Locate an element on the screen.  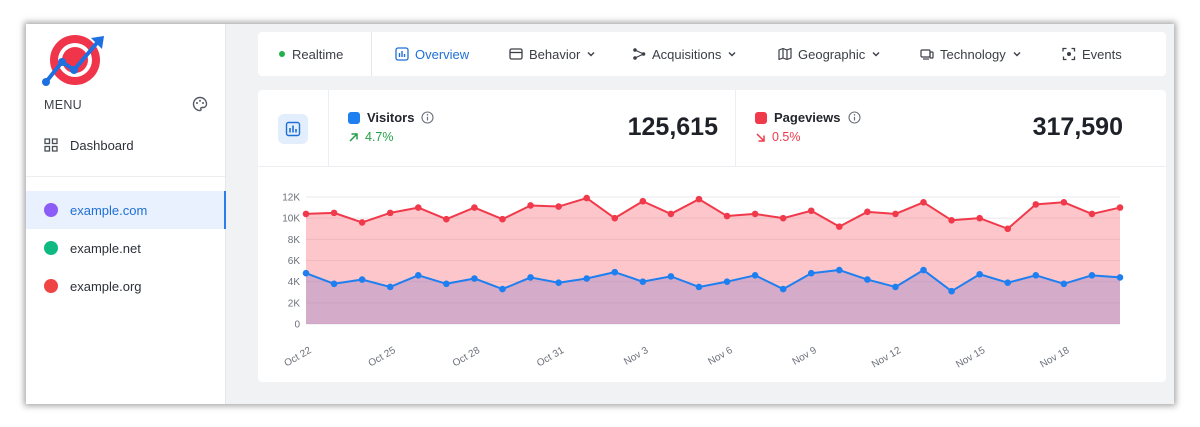
tab-events: Events is located at coordinates (1092, 54).